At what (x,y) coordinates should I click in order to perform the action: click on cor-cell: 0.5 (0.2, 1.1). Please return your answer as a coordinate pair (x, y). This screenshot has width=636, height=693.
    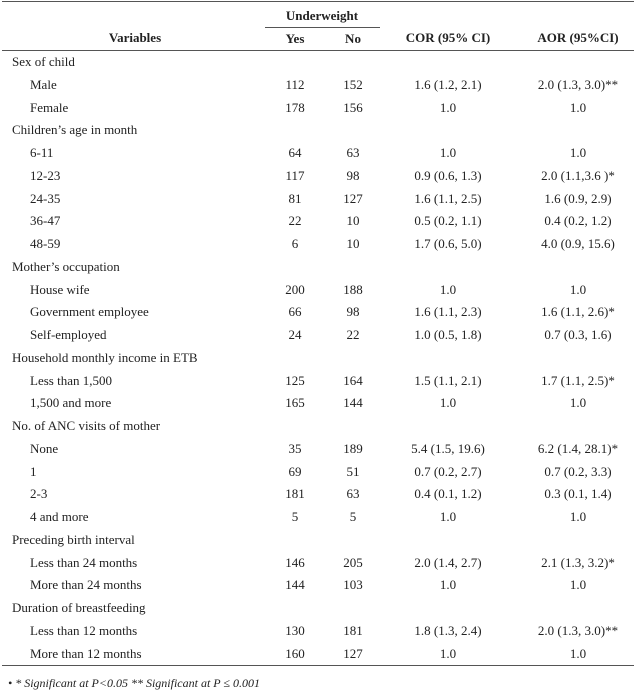
    Looking at the image, I should click on (448, 221).